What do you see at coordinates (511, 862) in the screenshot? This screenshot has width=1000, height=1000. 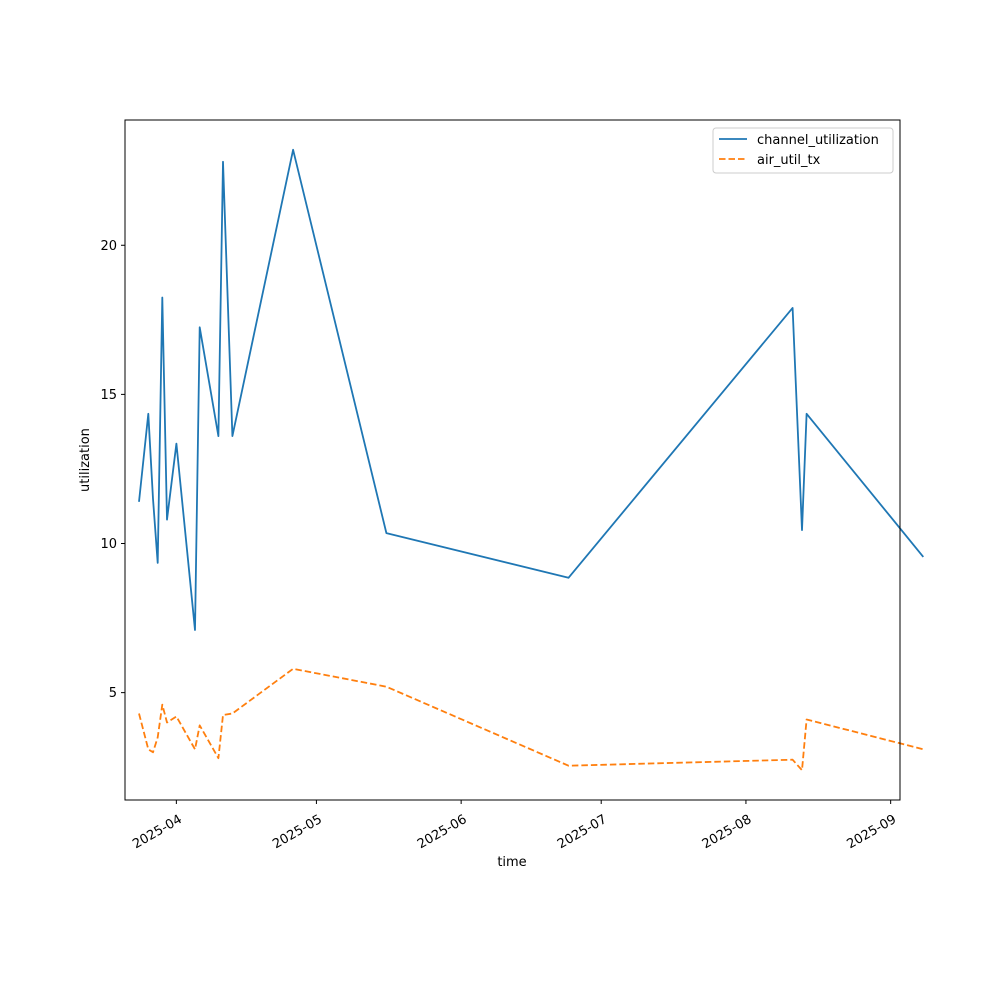 I see `x-axis-label: time` at bounding box center [511, 862].